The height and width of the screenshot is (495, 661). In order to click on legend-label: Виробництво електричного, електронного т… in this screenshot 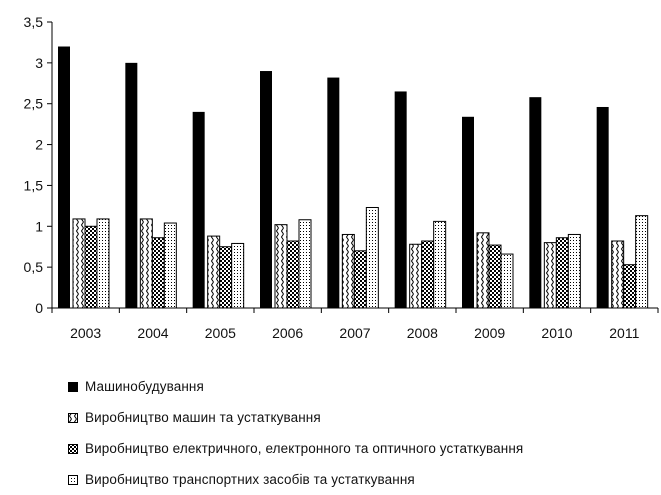, I will do `click(304, 448)`.